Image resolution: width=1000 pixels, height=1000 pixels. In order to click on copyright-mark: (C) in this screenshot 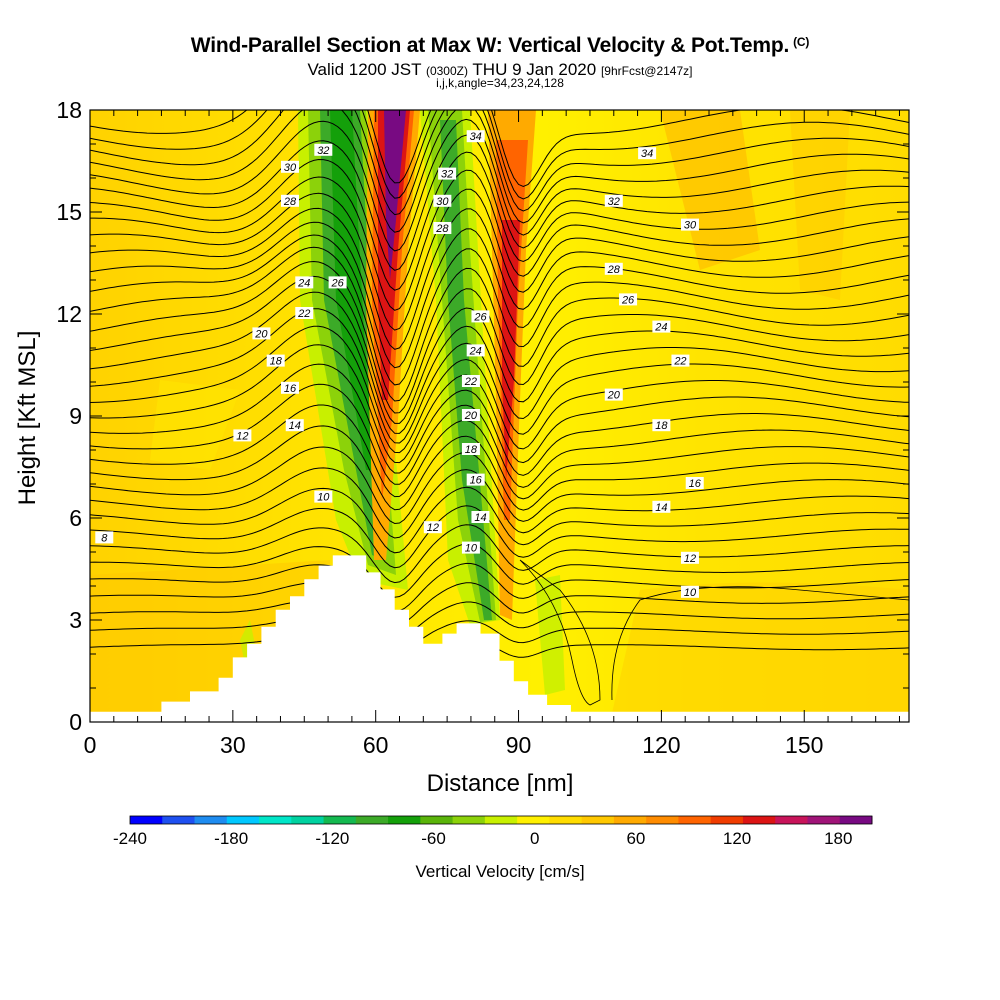, I will do `click(801, 42)`.